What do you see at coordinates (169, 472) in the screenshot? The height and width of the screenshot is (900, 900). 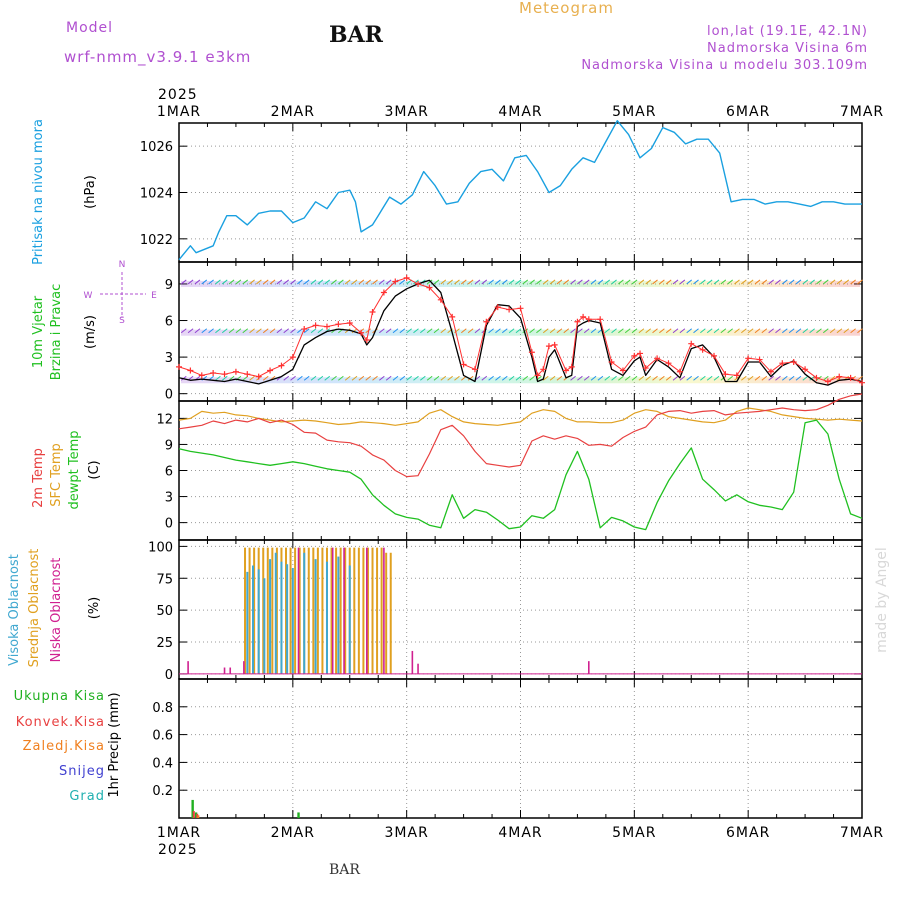 I see `ytick-label: 6` at bounding box center [169, 472].